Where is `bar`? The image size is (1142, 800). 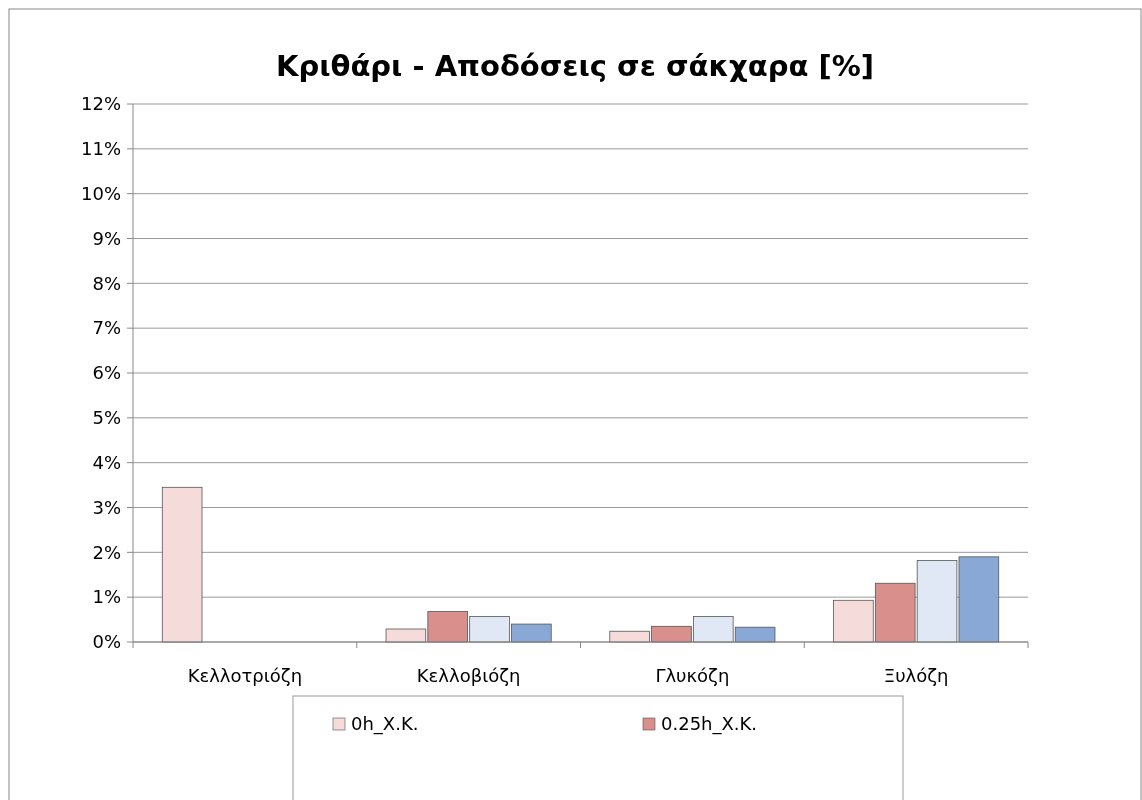 bar is located at coordinates (182, 564).